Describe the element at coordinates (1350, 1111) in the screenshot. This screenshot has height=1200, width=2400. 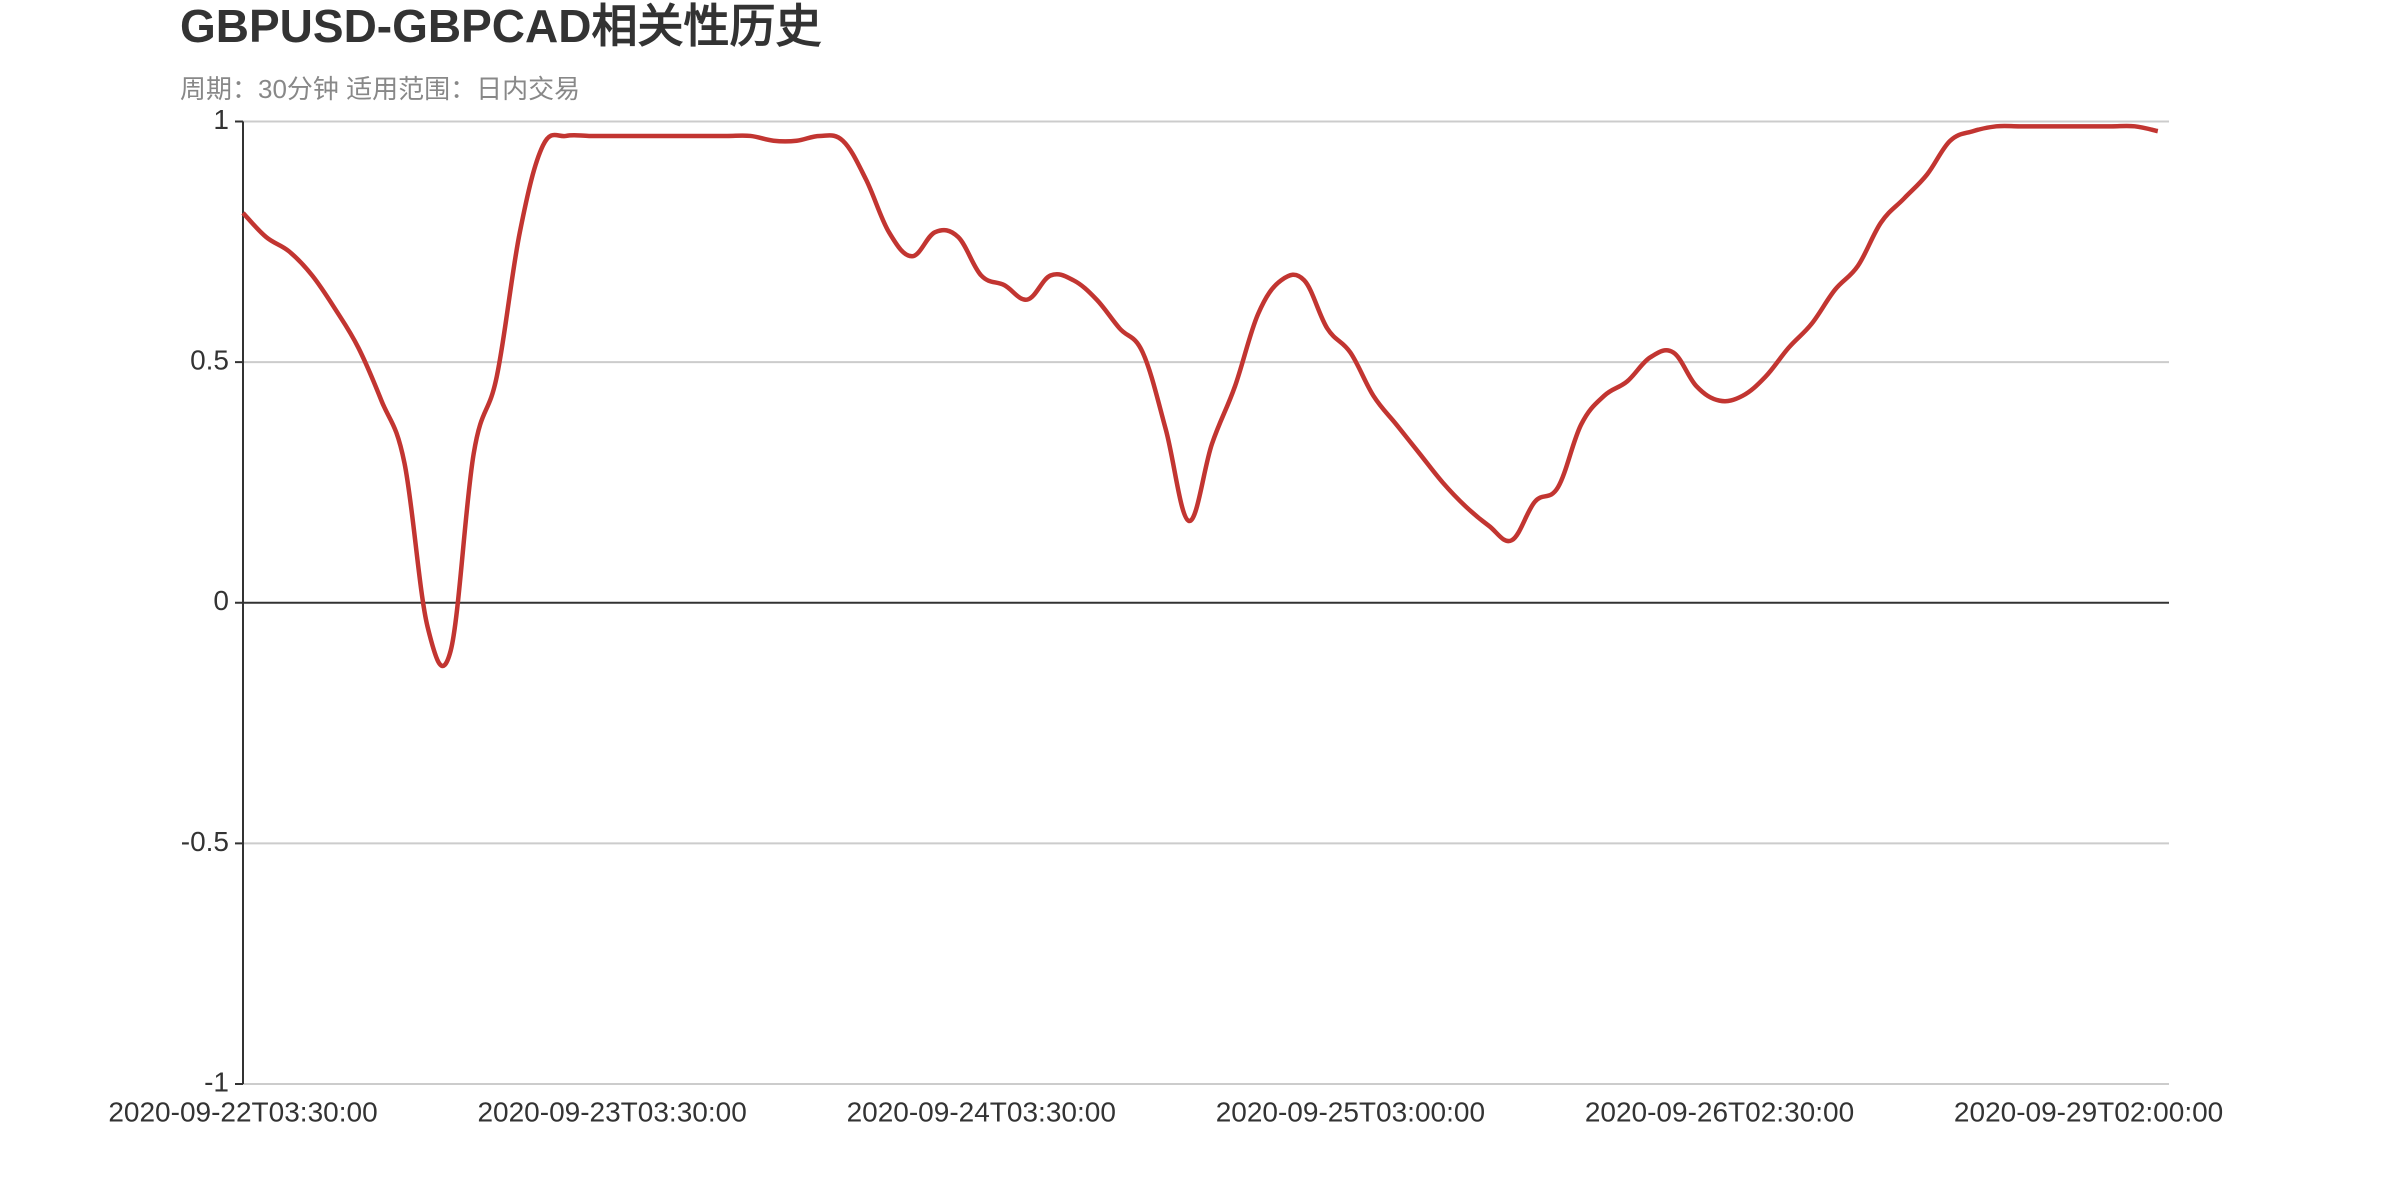
I see `x-tick-label: 2020-09-25T03:00:00` at that location.